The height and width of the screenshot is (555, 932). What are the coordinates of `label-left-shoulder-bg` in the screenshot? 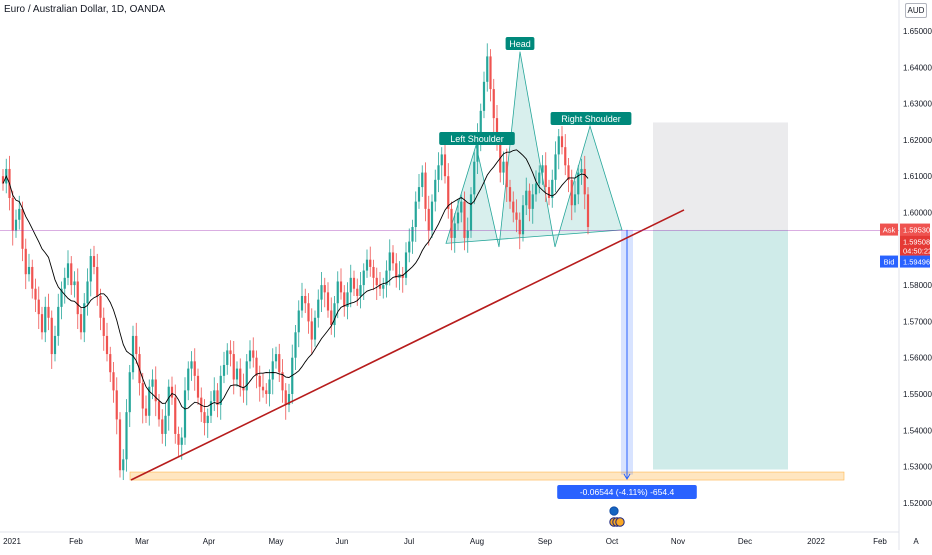 It's located at (477, 138).